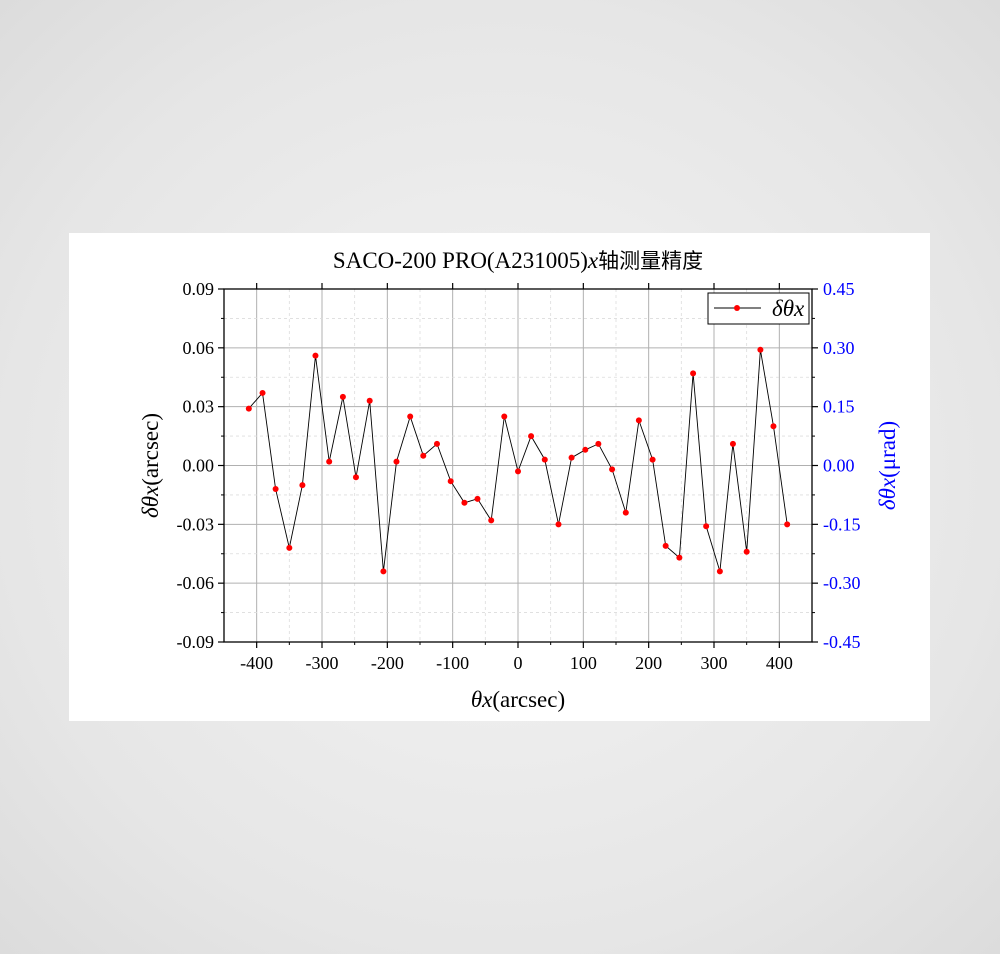 This screenshot has height=954, width=1000. I want to click on x-axis-label: θx(arcsec), so click(518, 699).